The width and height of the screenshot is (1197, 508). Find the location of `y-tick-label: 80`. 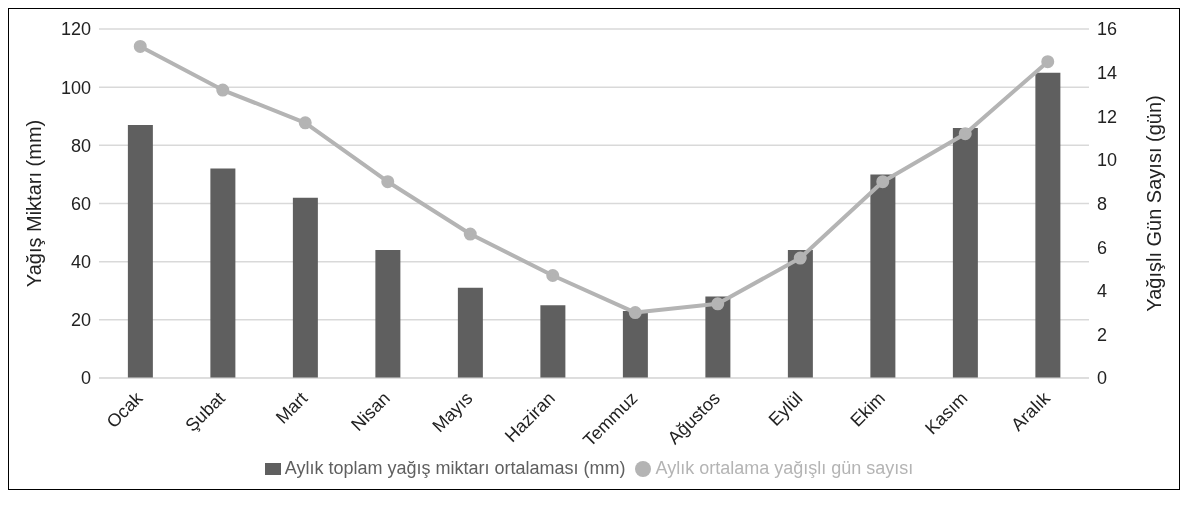

y-tick-label: 80 is located at coordinates (80, 145).